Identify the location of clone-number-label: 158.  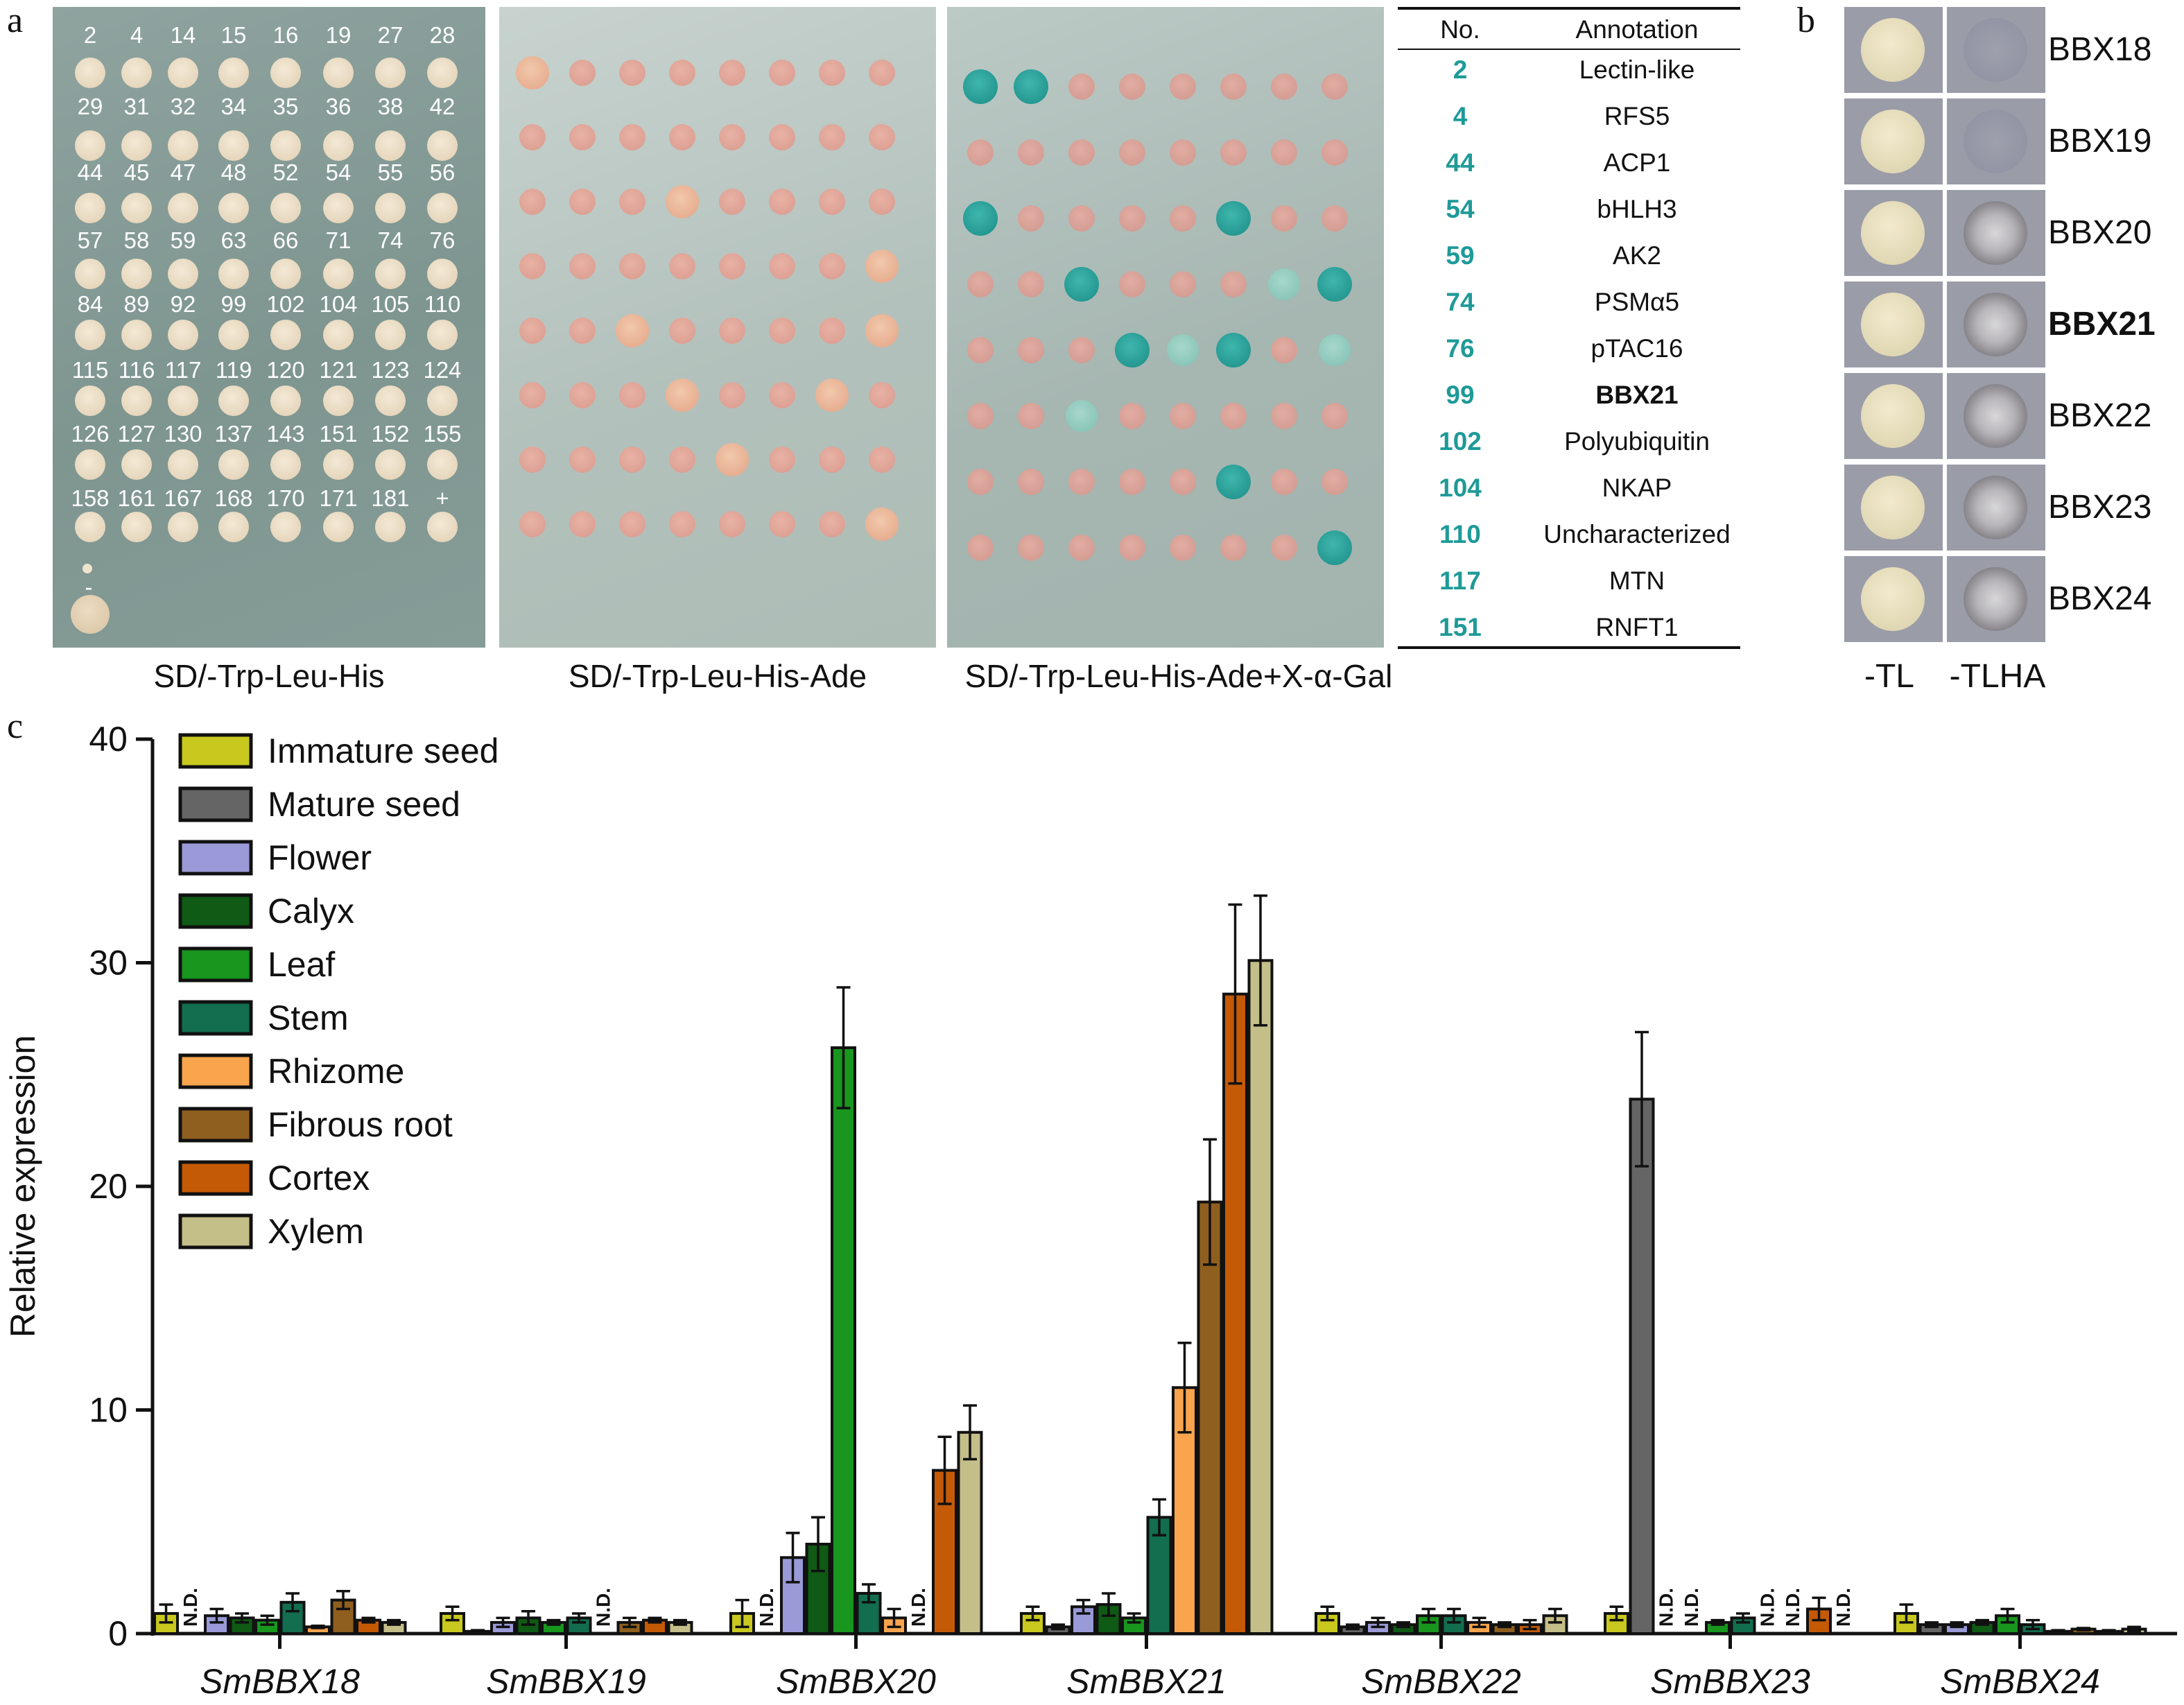
(91, 498).